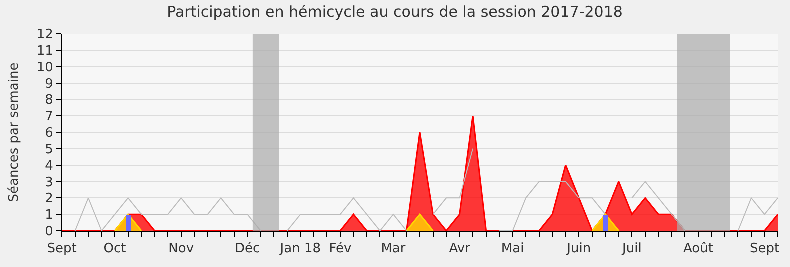  I want to click on x-tick-label: Nov, so click(181, 249).